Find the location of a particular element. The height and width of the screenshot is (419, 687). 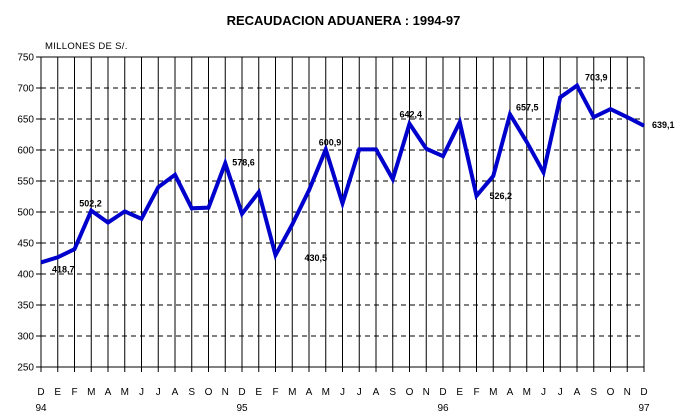

point-value-label: 657,5 is located at coordinates (527, 107).